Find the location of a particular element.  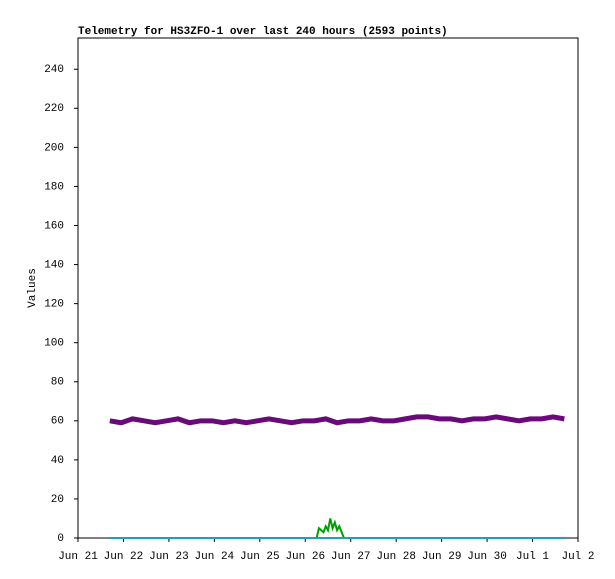

x-tick-label: Jun 28 is located at coordinates (396, 557).